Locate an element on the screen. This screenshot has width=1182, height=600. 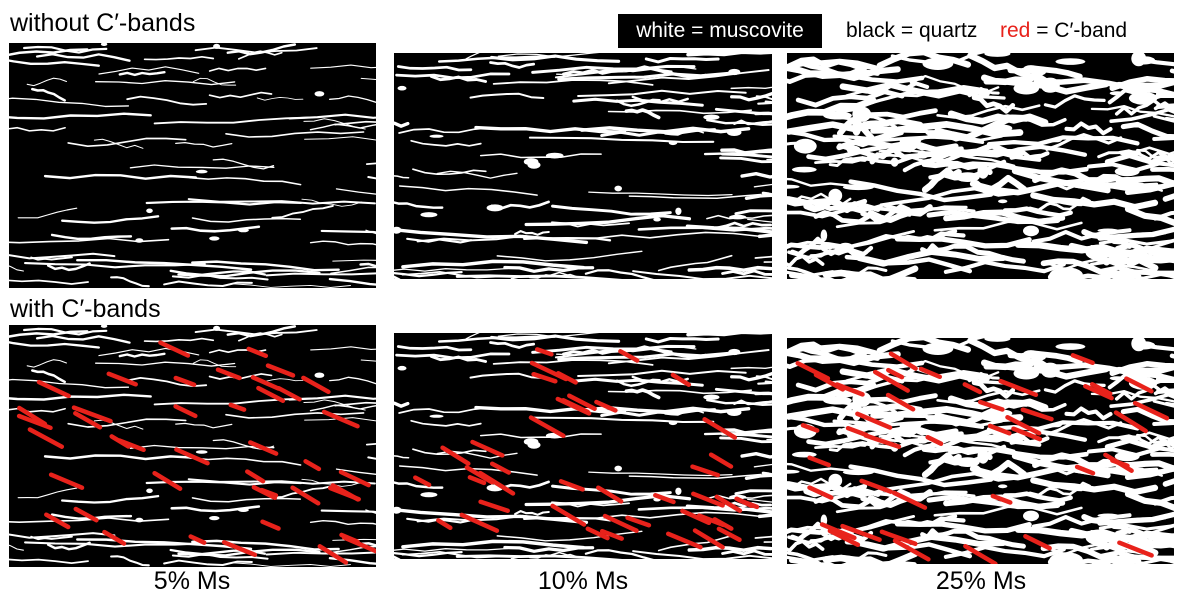
legend-value-muscovite: muscovite is located at coordinates (756, 30).